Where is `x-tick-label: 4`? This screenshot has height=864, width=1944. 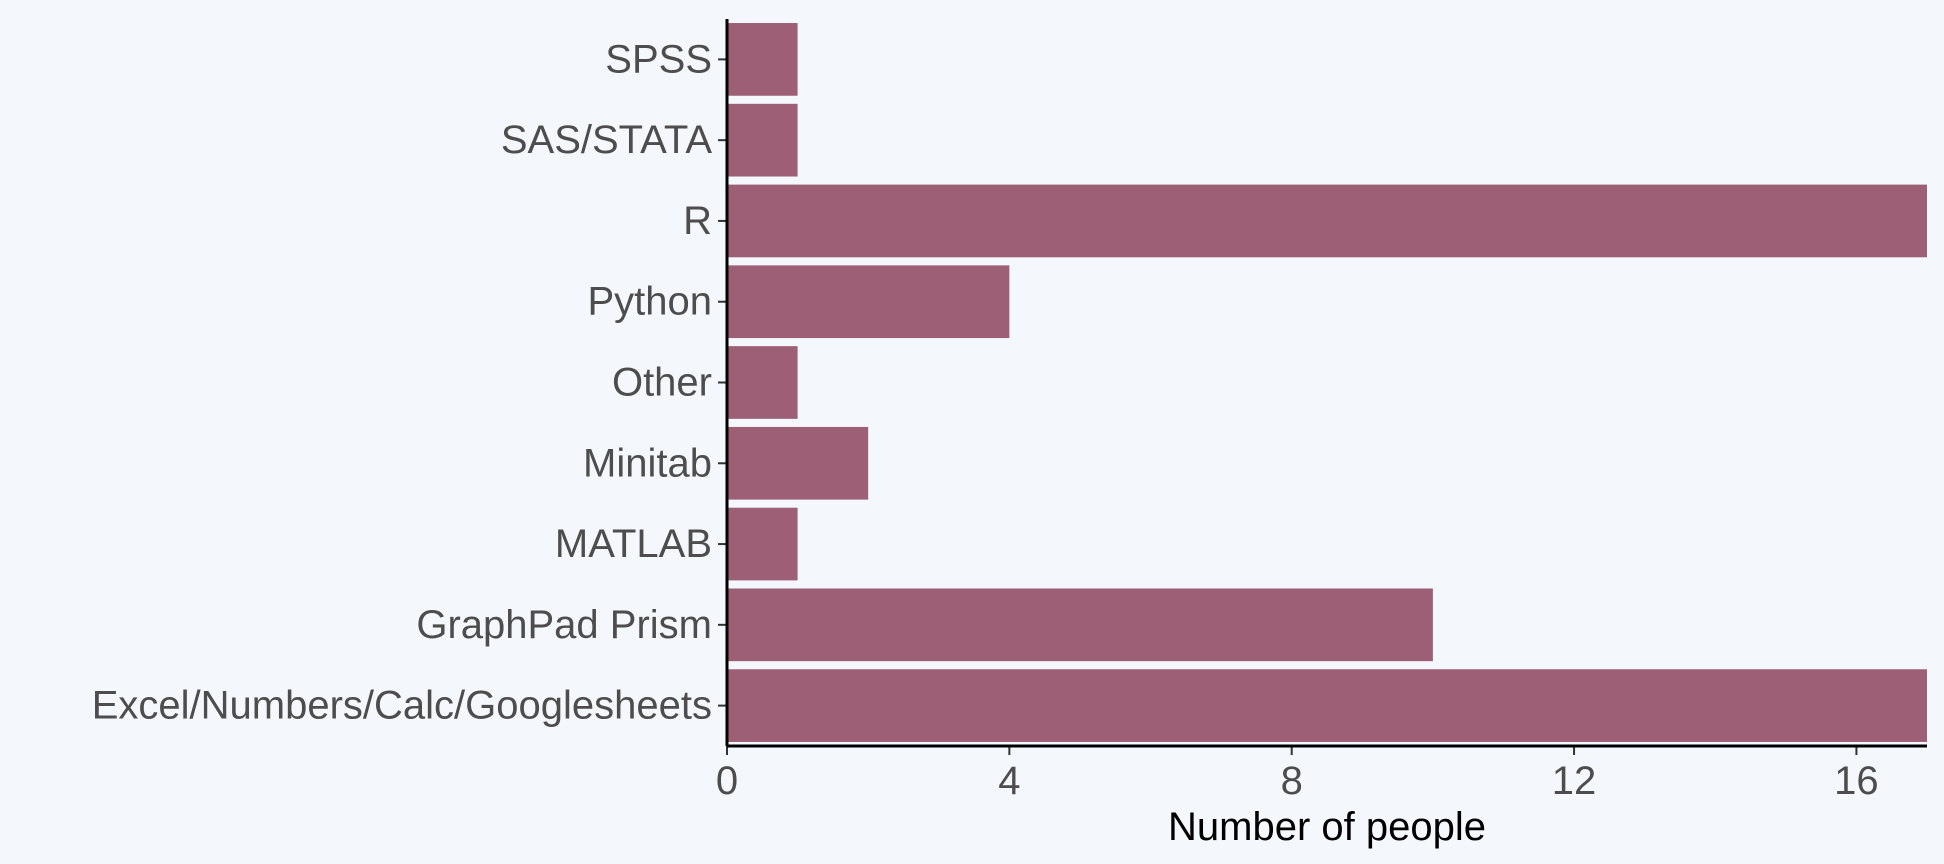 x-tick-label: 4 is located at coordinates (1009, 781).